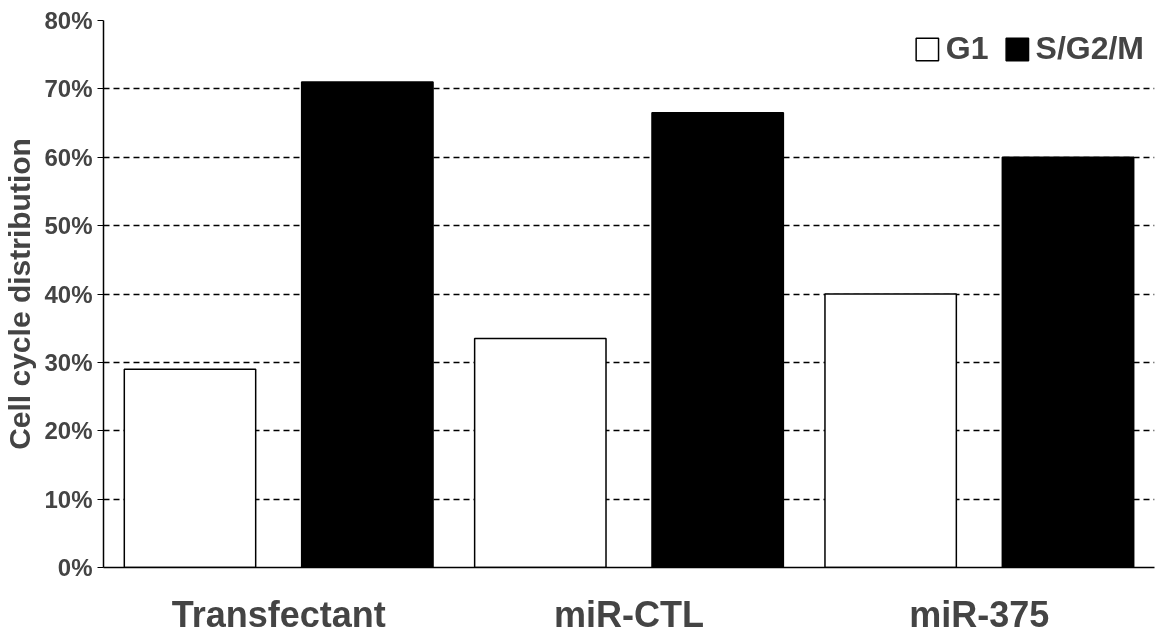 The width and height of the screenshot is (1164, 637). I want to click on y-tick-label: 70%, so click(68, 89).